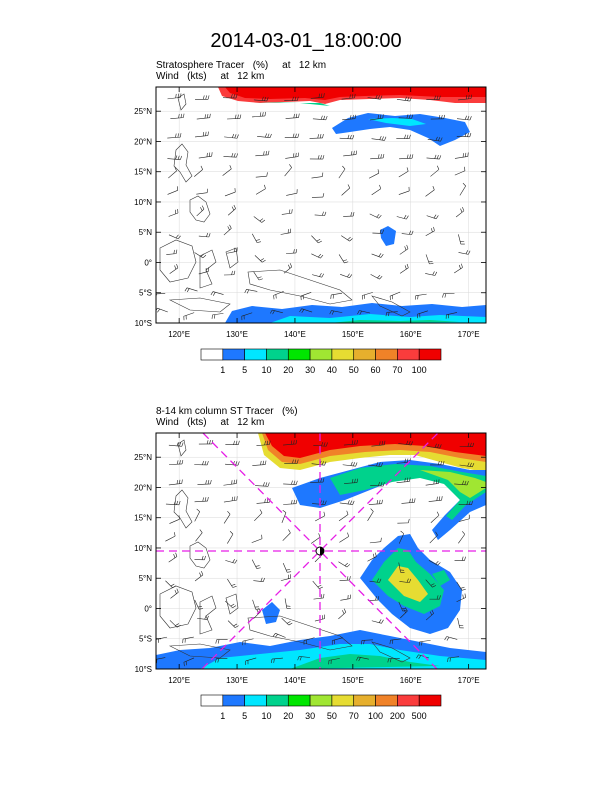 The image size is (612, 792). I want to click on panel1-coast-southern, so click(199, 305).